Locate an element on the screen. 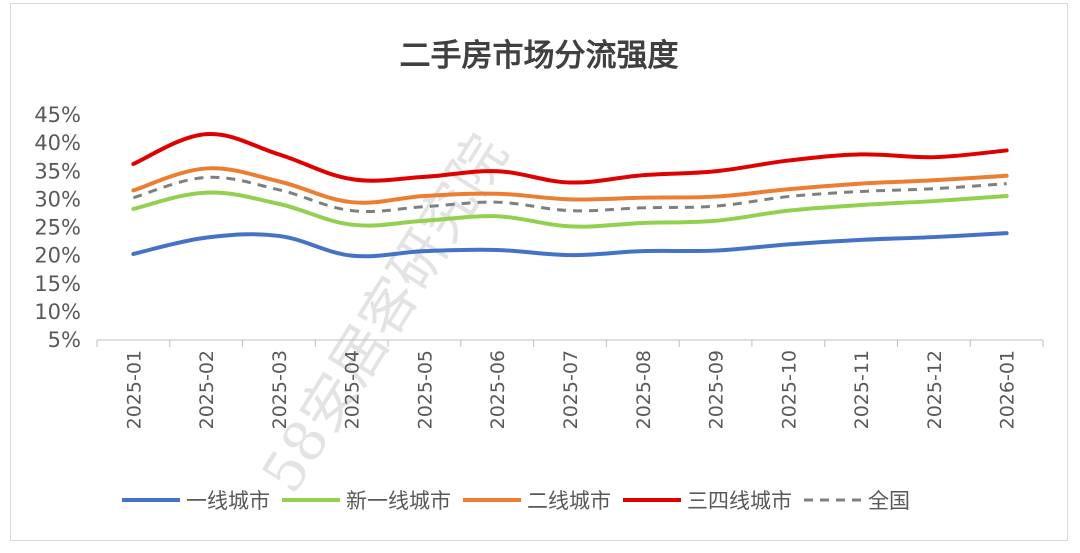  legend-label-4: 三四线城市 is located at coordinates (739, 501).